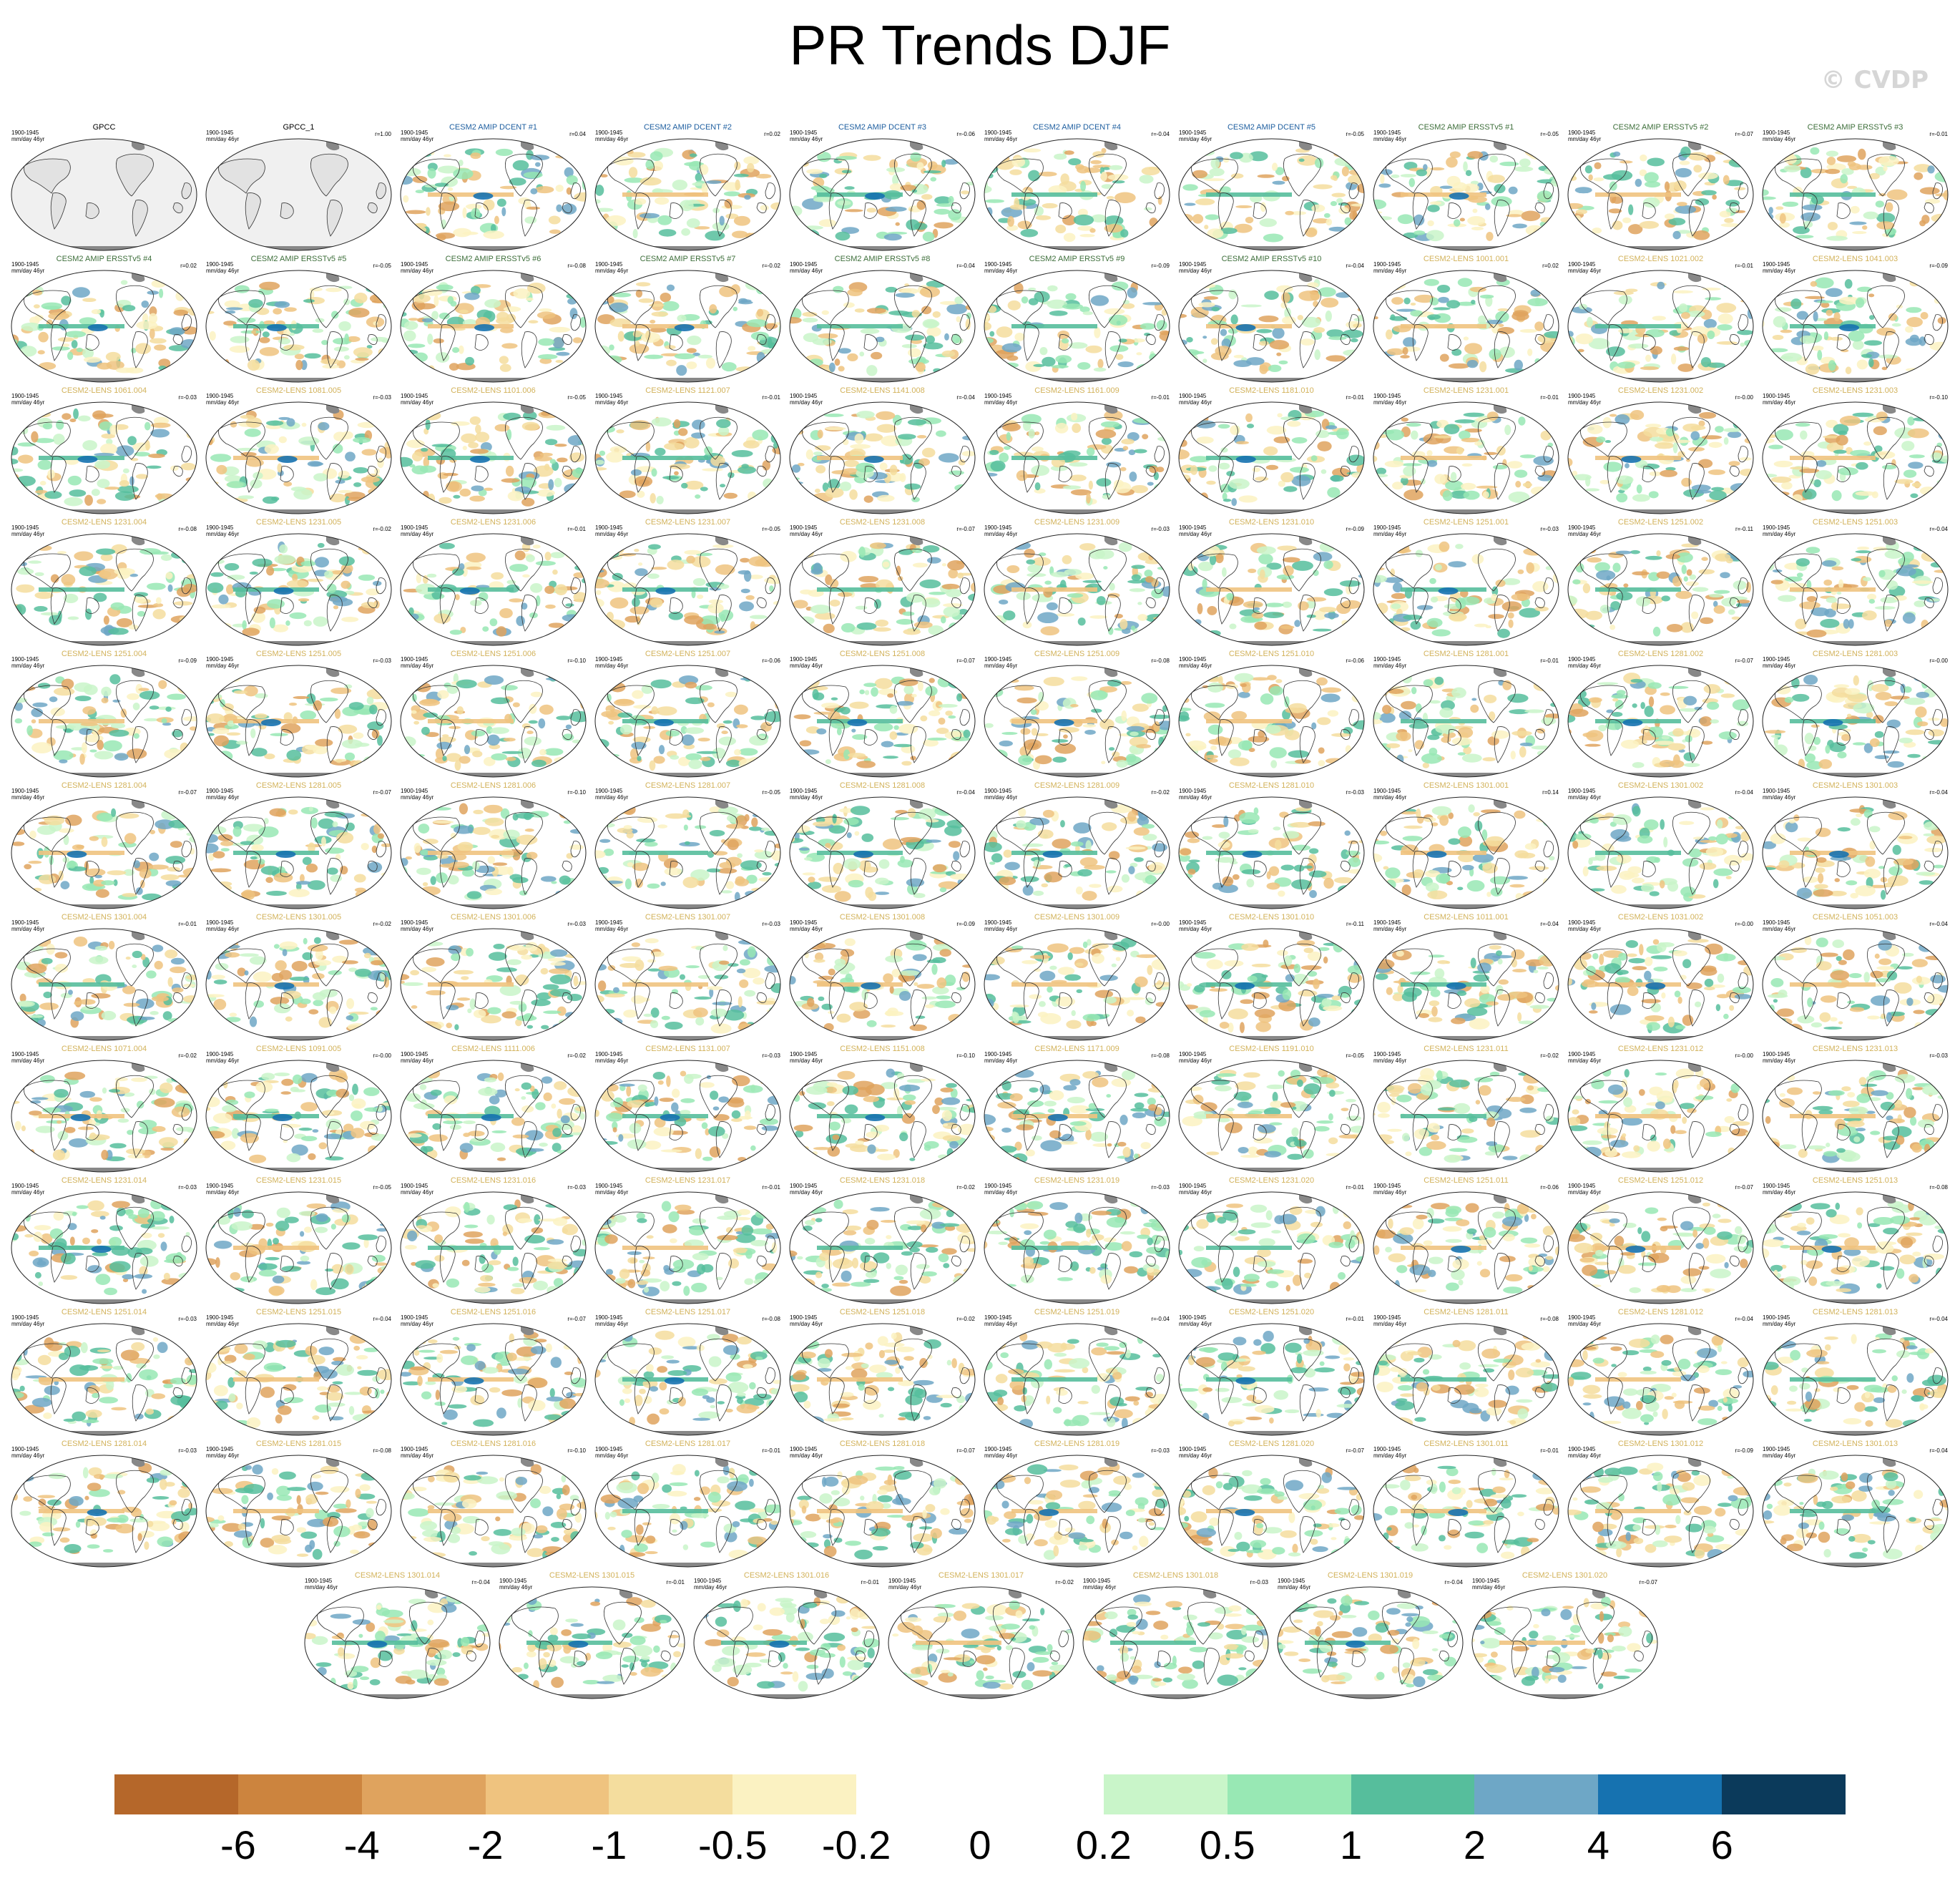  I want to click on strong-trend-patch, so click(1632, 460).